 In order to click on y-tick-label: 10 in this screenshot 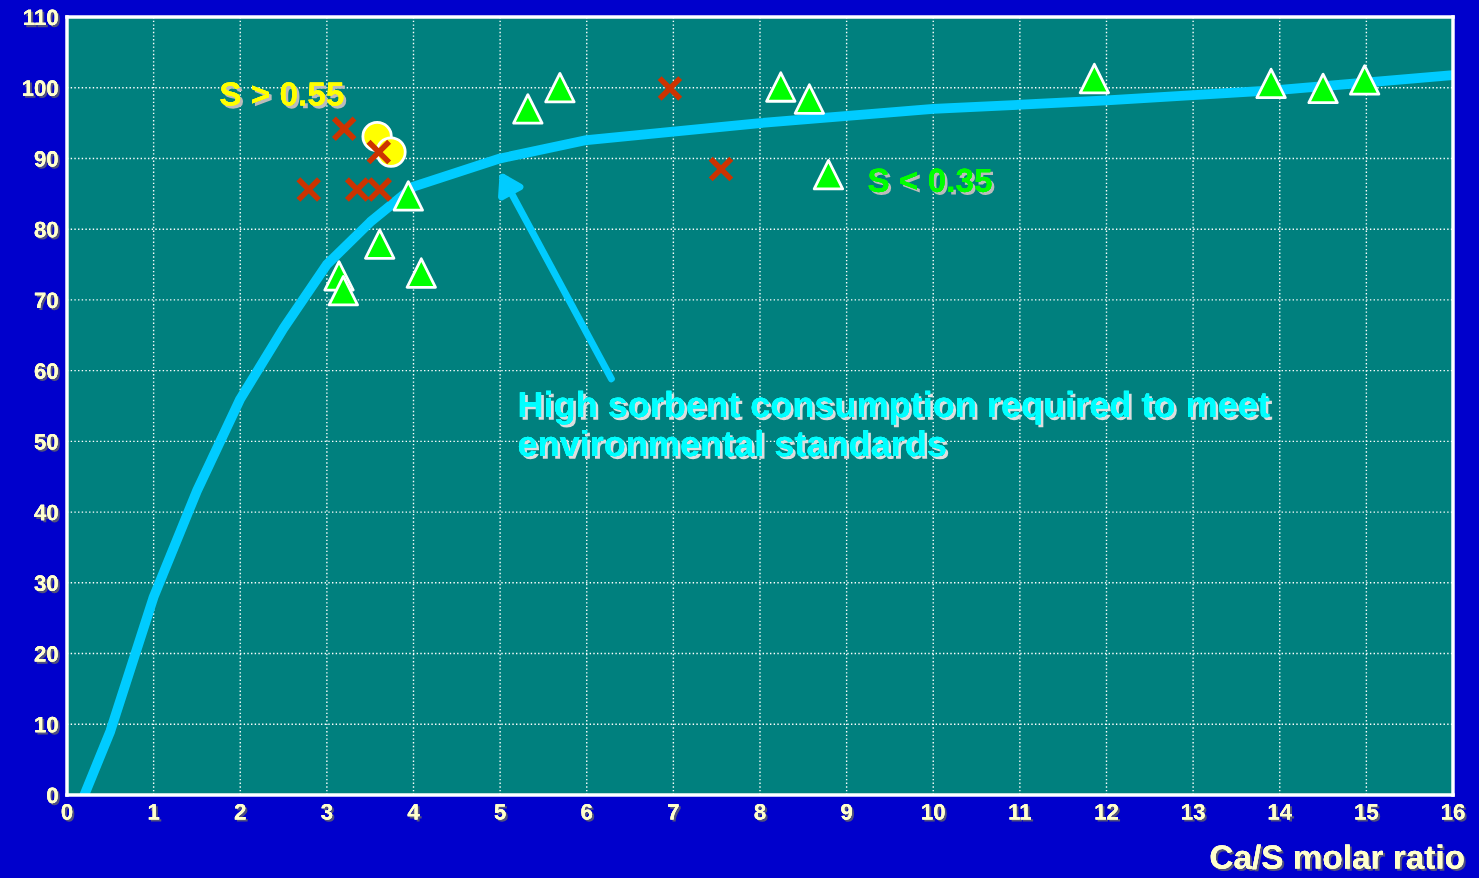, I will do `click(47, 725)`.